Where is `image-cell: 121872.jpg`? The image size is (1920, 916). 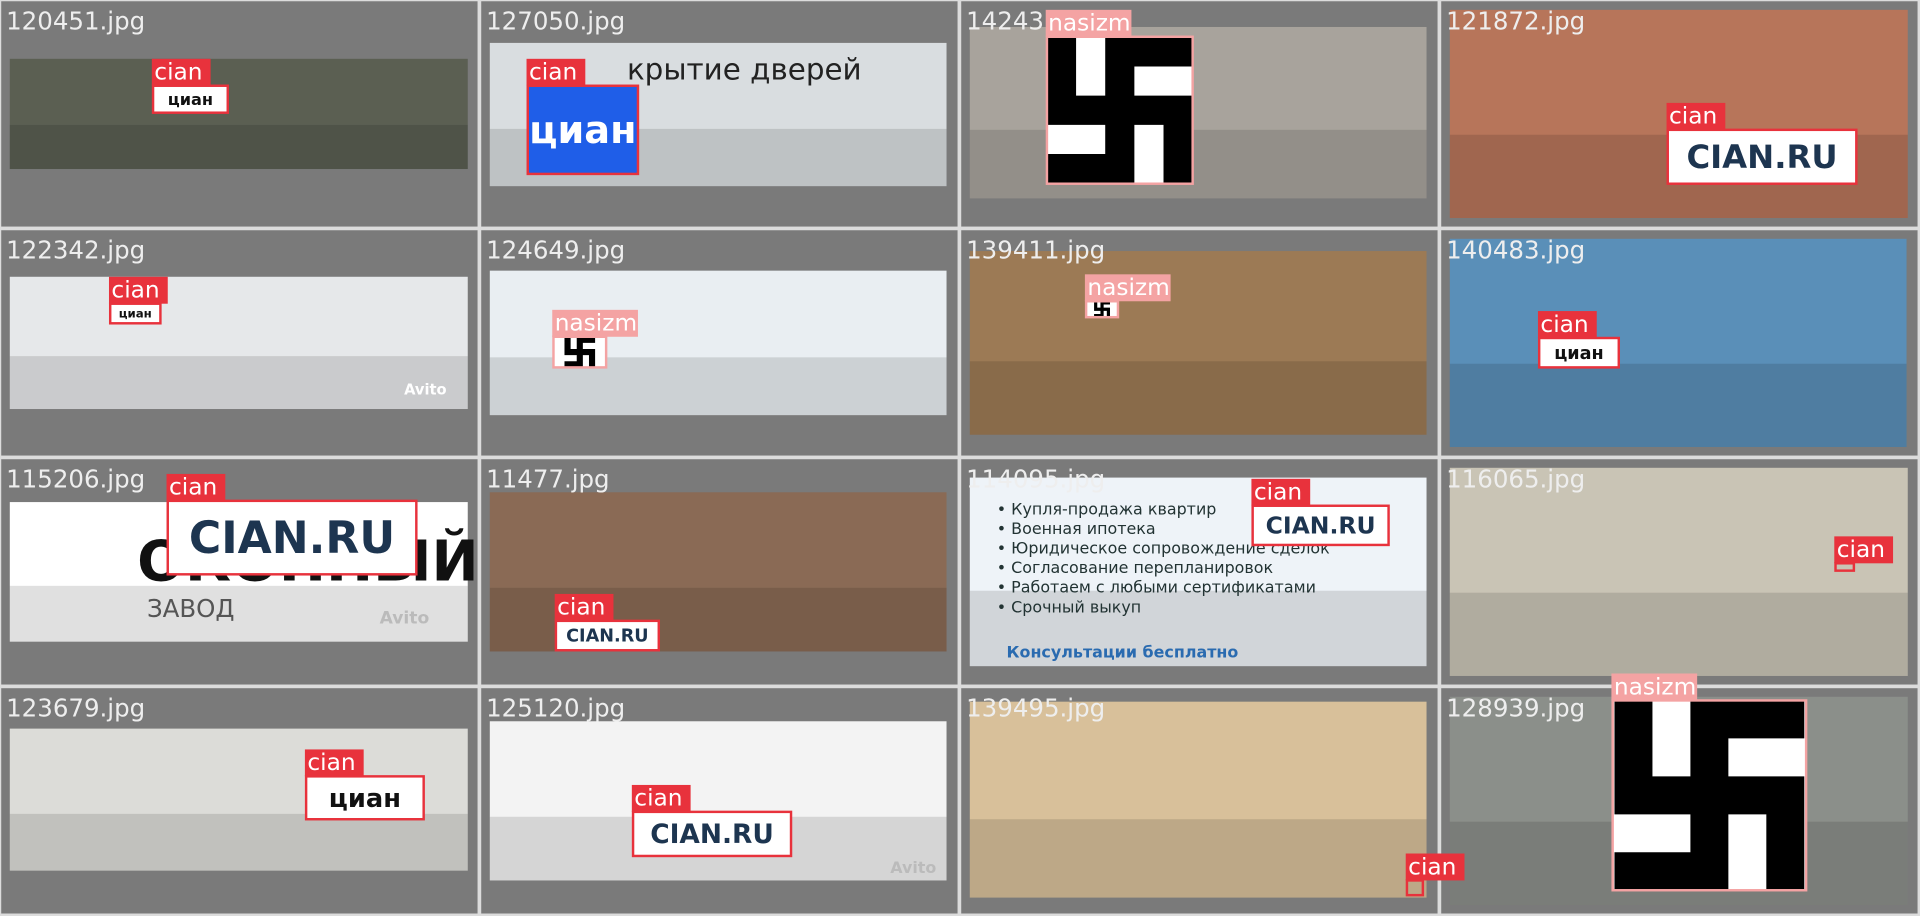 image-cell: 121872.jpg is located at coordinates (1679, 114).